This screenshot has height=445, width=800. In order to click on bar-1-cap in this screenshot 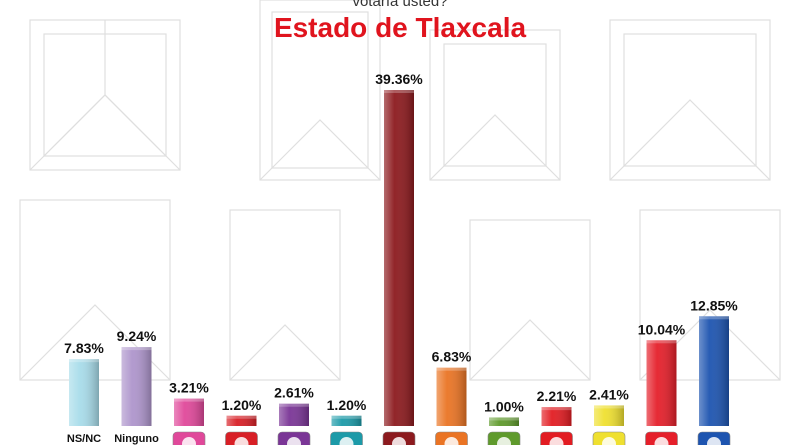, I will do `click(84, 361)`.